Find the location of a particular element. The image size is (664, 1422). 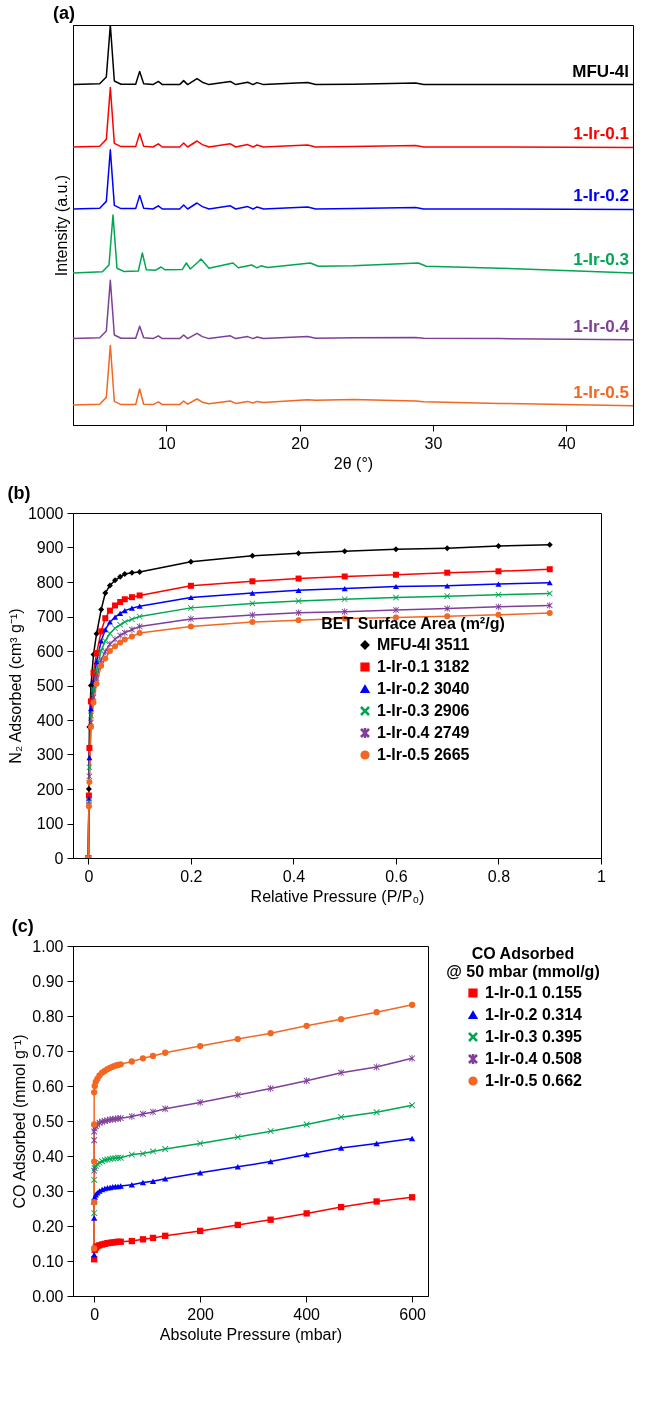

y-tick-label: 0.00 is located at coordinates (48, 1296).